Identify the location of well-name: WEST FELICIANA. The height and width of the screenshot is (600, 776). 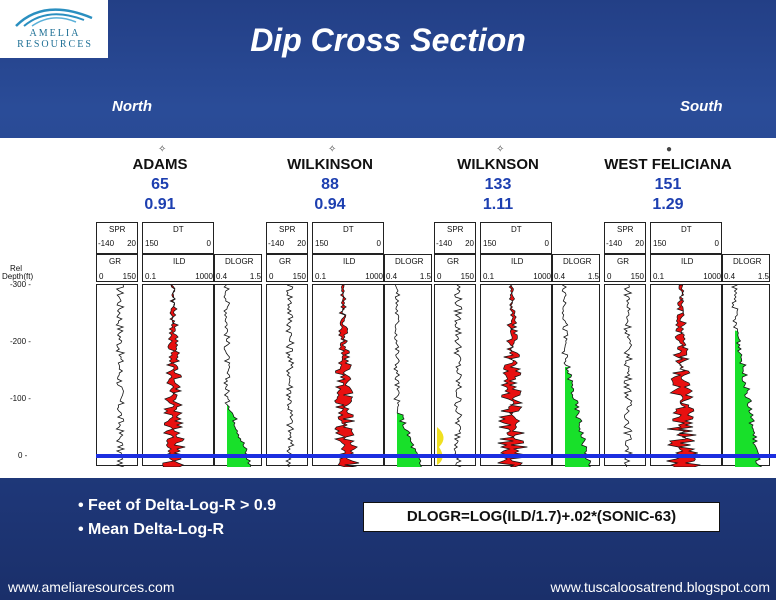
(668, 164).